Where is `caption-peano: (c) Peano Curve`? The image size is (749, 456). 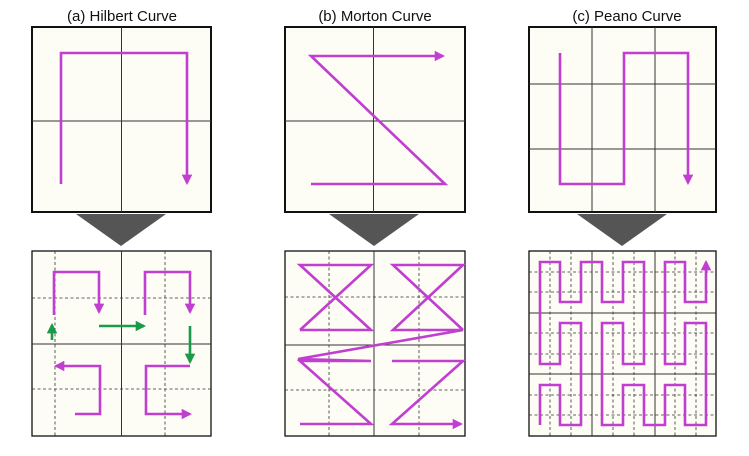
caption-peano: (c) Peano Curve is located at coordinates (627, 16).